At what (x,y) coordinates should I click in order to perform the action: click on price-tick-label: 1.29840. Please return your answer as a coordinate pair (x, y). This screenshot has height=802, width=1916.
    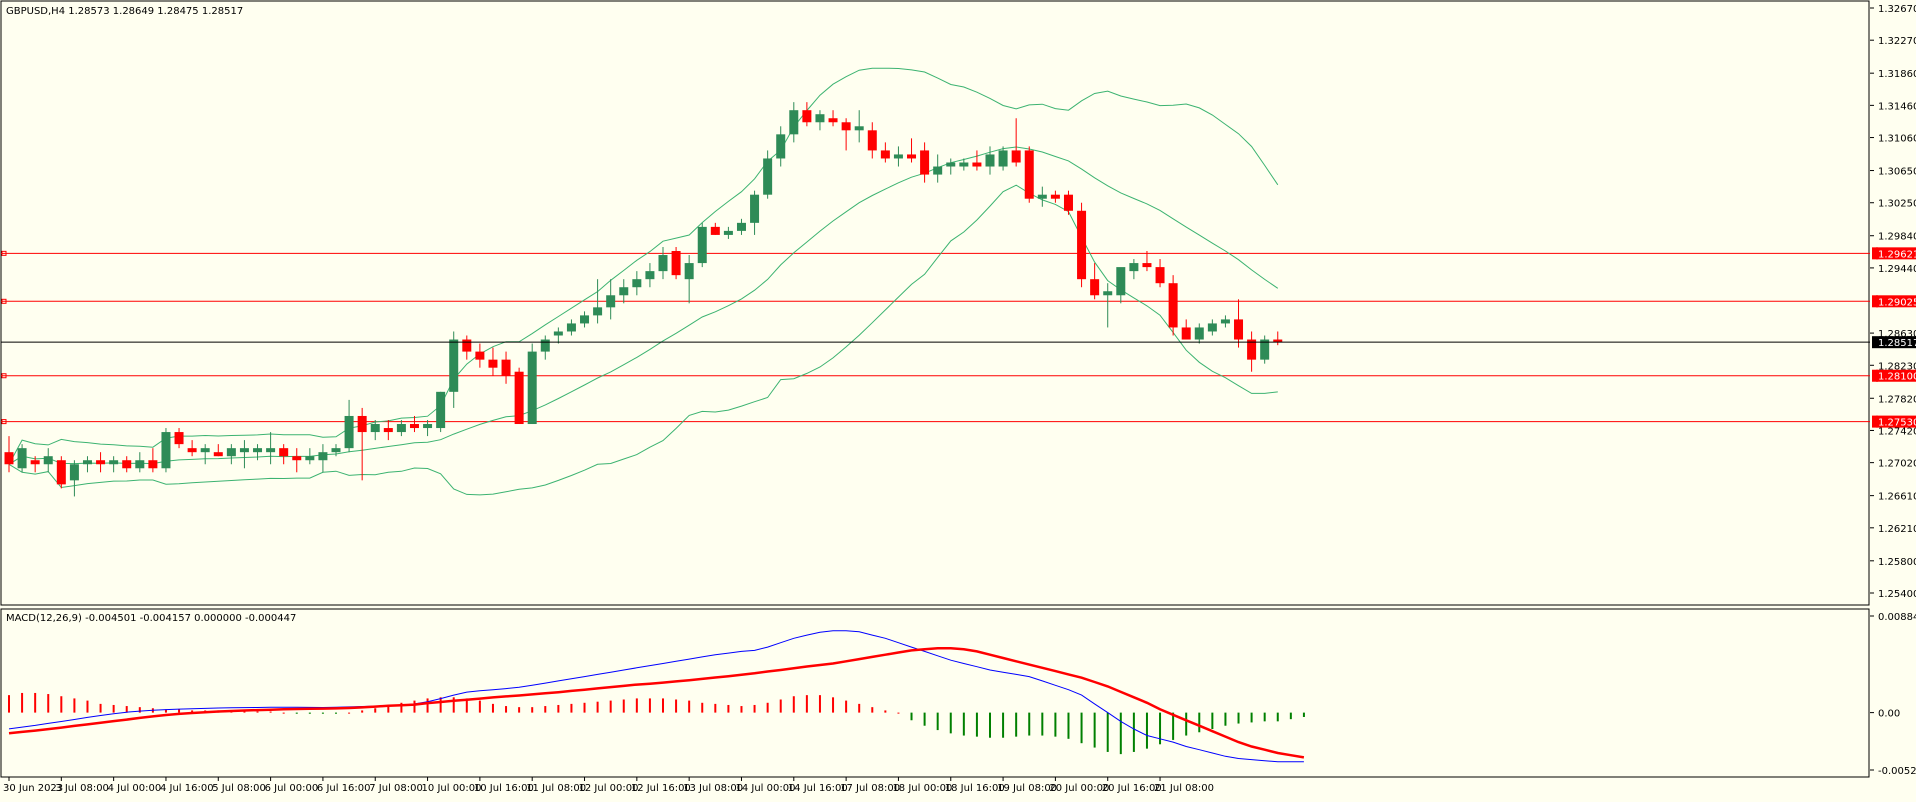
    Looking at the image, I should click on (1897, 237).